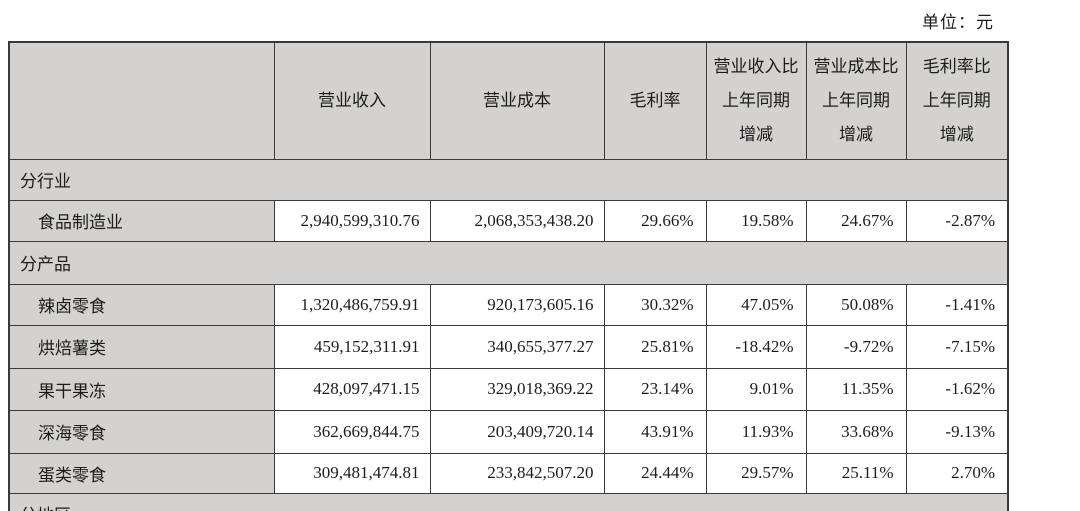 This screenshot has height=511, width=1080. Describe the element at coordinates (957, 431) in the screenshot. I see `margin-yoy-value: -9.13%` at that location.